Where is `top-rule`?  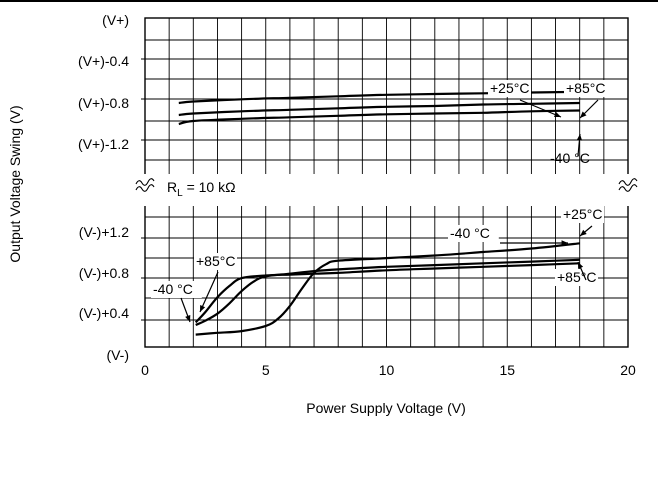
top-rule is located at coordinates (329, 1).